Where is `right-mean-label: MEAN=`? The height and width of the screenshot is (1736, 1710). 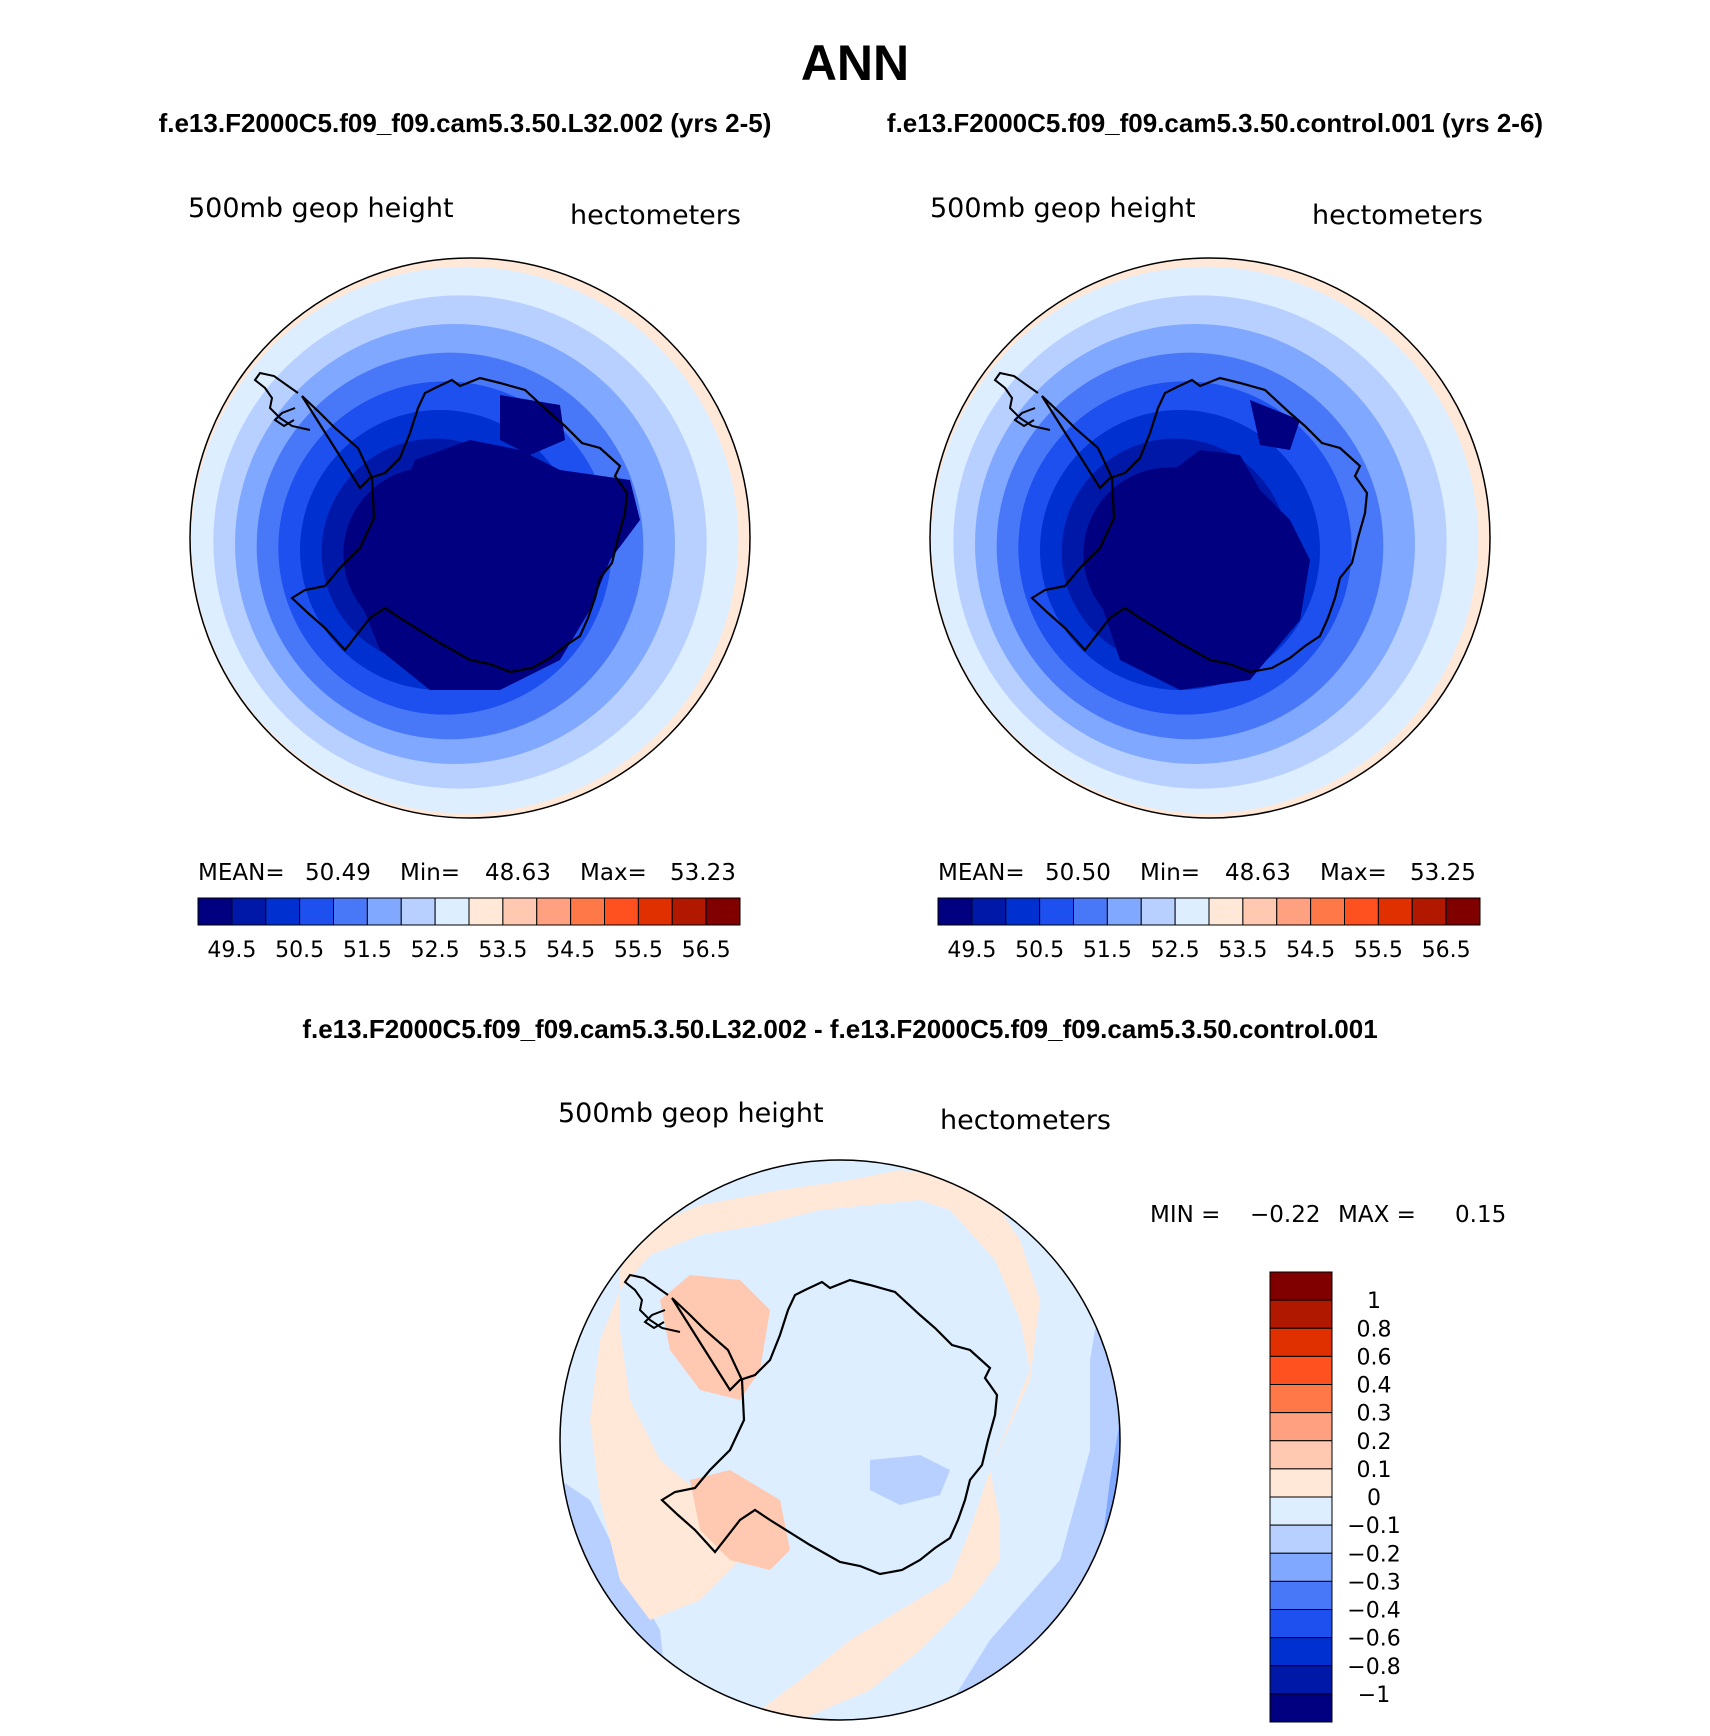
right-mean-label: MEAN= is located at coordinates (981, 873).